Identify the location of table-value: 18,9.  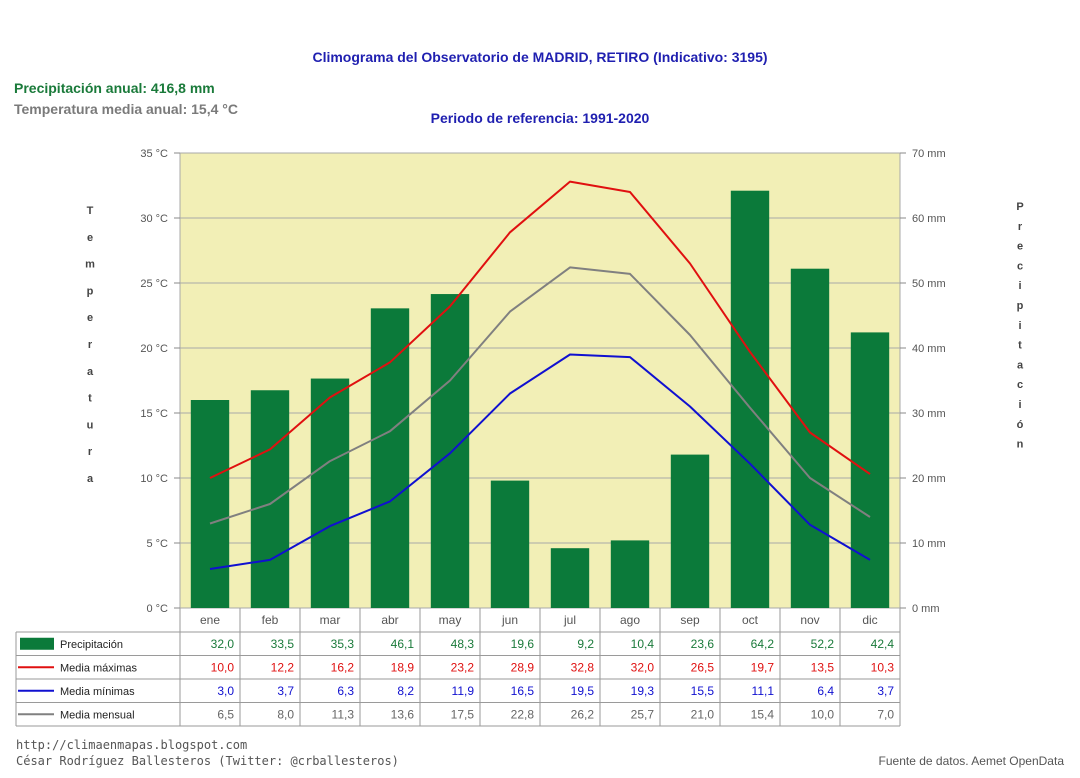
(403, 667).